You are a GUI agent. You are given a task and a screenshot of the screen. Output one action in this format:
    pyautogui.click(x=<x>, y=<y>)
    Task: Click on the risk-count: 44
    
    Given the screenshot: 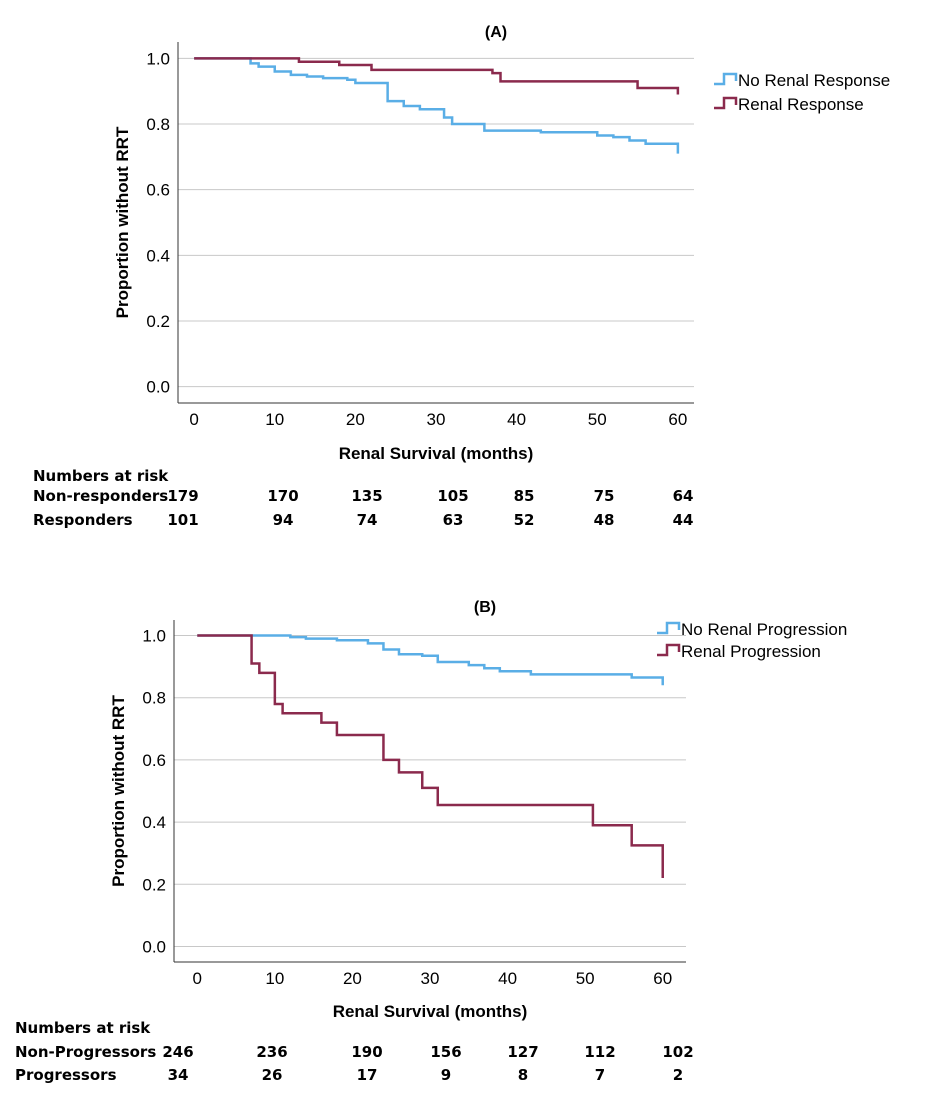 What is the action you would take?
    pyautogui.click(x=683, y=520)
    